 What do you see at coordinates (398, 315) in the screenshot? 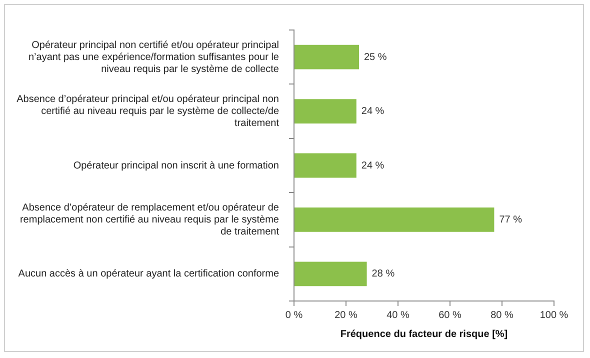
I see `x-tick-label: 40 %` at bounding box center [398, 315].